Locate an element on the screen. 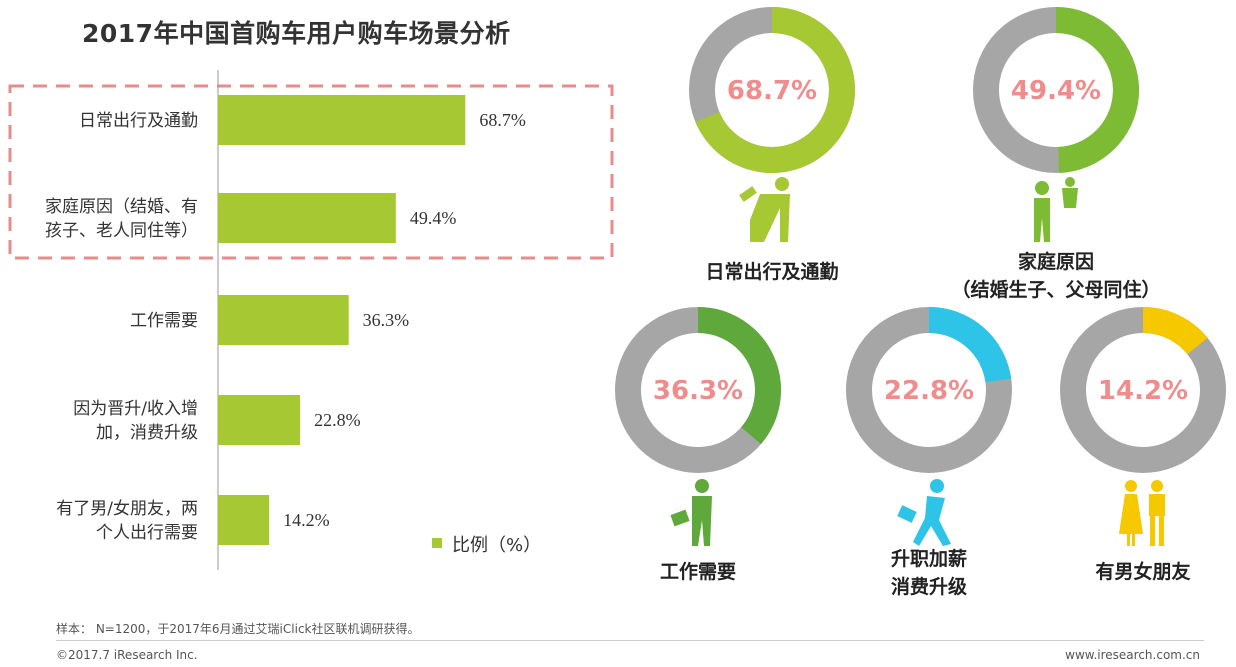 This screenshot has width=1236, height=667. category-label: 因为晋升/收入增 is located at coordinates (135, 409).